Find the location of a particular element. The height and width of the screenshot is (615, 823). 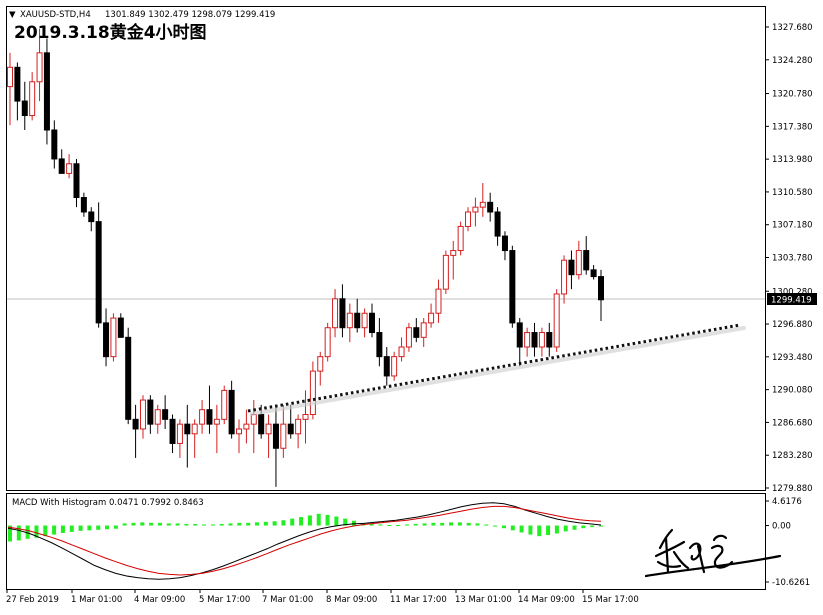

price-tick-label: 1286.680 is located at coordinates (792, 423).